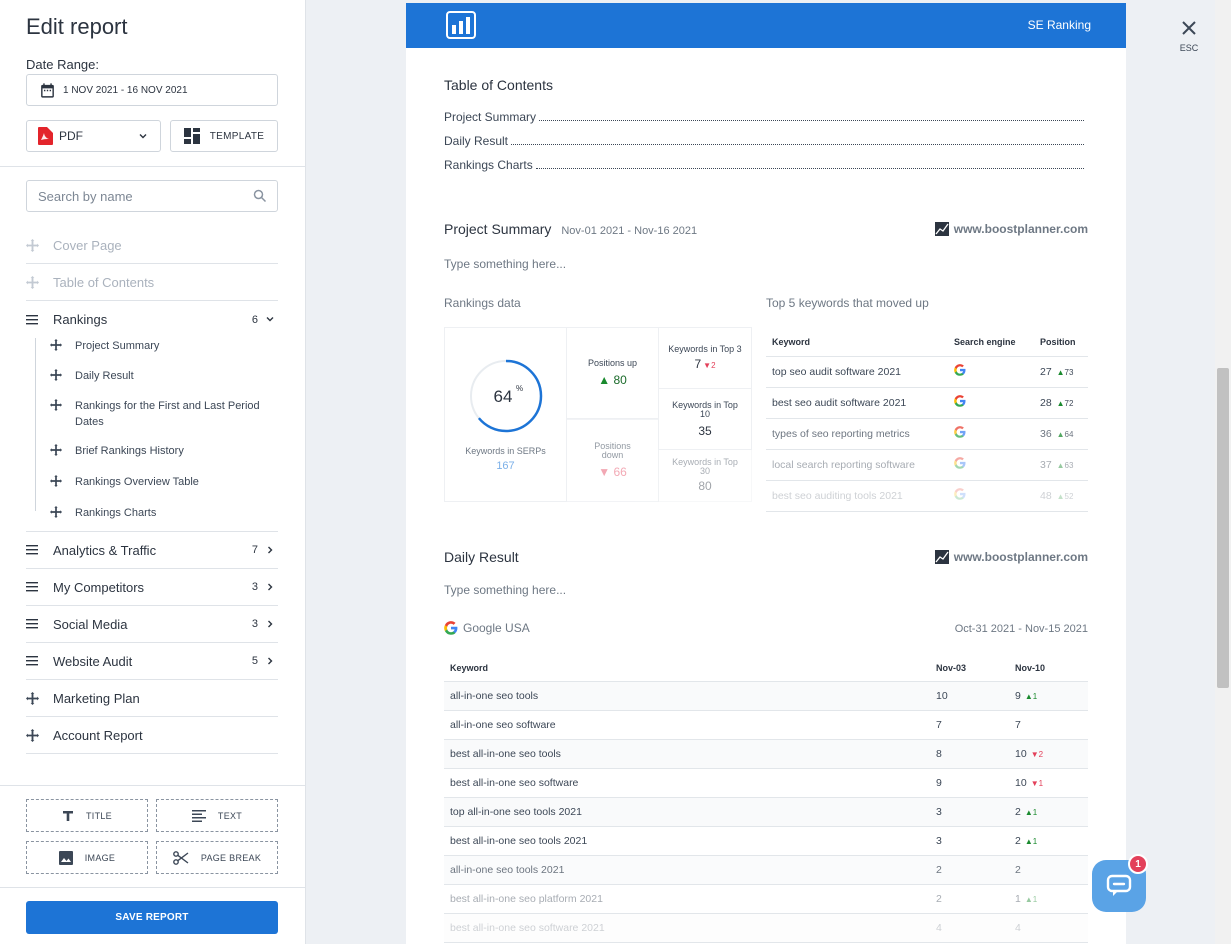  Describe the element at coordinates (847, 303) in the screenshot. I see `top5-label: Top 5 keywords that moved up` at that location.